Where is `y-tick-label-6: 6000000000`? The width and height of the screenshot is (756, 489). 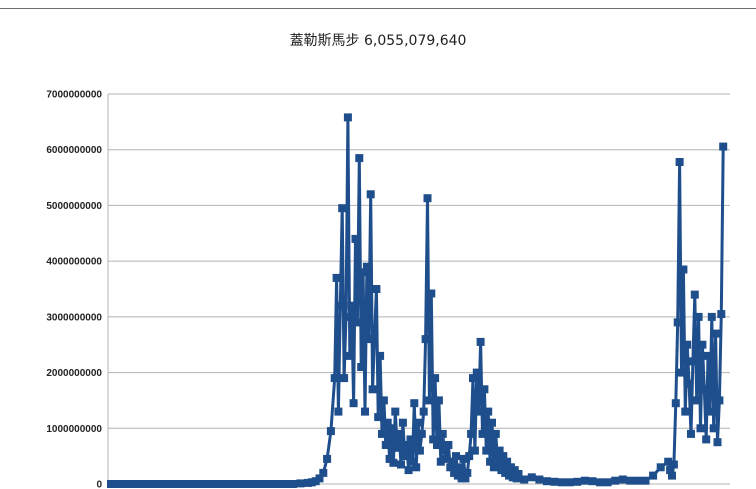
y-tick-label-6: 6000000000 is located at coordinates (74, 150).